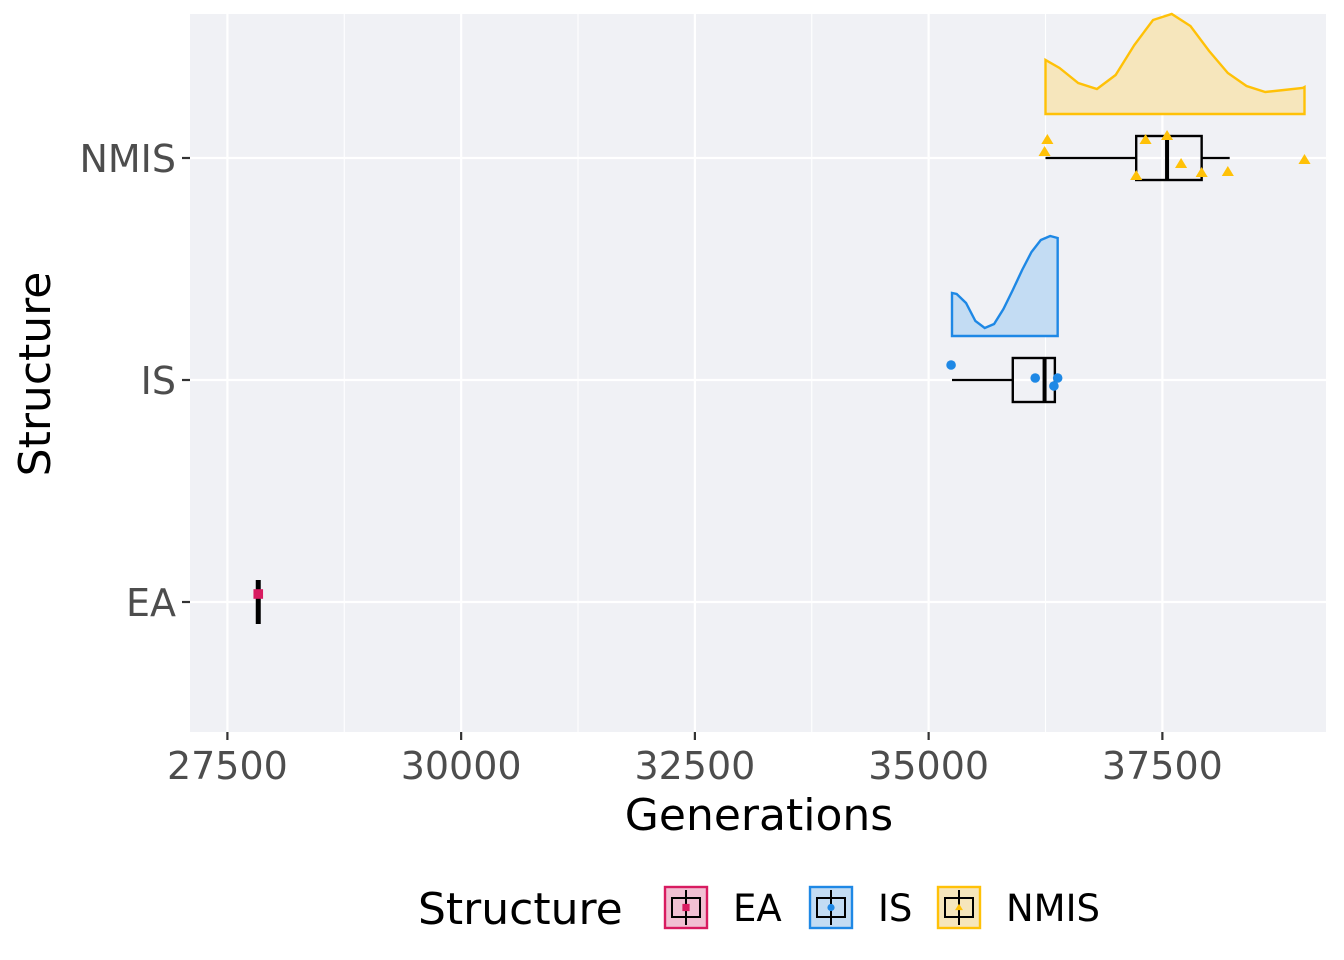  What do you see at coordinates (1162, 766) in the screenshot?
I see `x-tick-label-4: 37500` at bounding box center [1162, 766].